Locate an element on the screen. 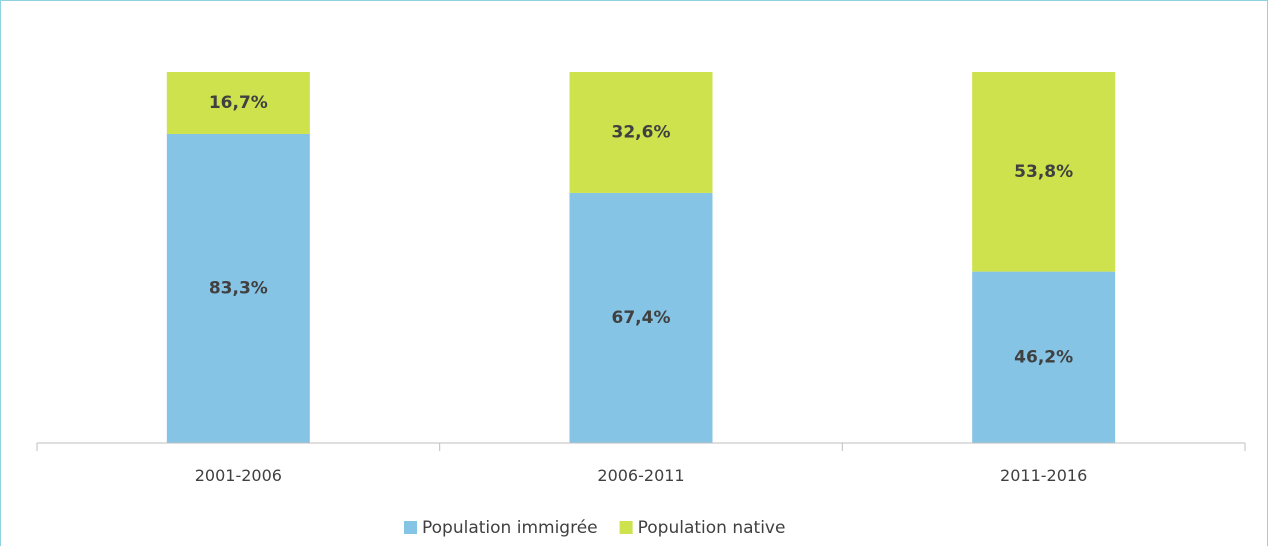  data-label-immigree-2: 67,4% is located at coordinates (641, 318).